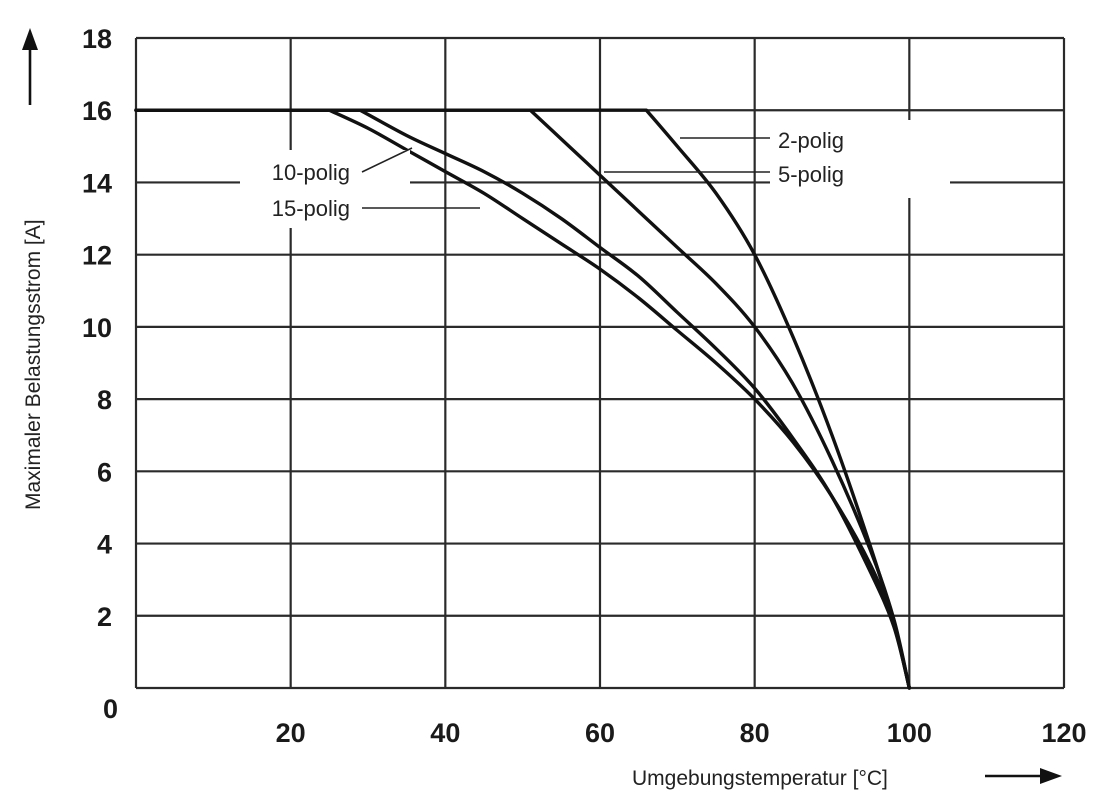 Image resolution: width=1094 pixels, height=795 pixels. What do you see at coordinates (104, 545) in the screenshot?
I see `y-tick-label: 4` at bounding box center [104, 545].